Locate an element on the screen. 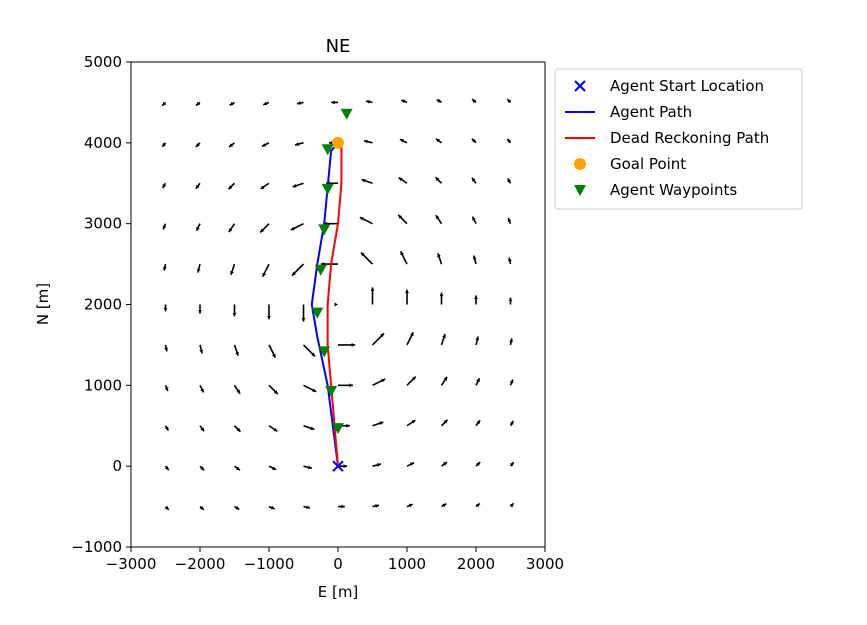  legend-label: Agent Waypoints is located at coordinates (673, 190).